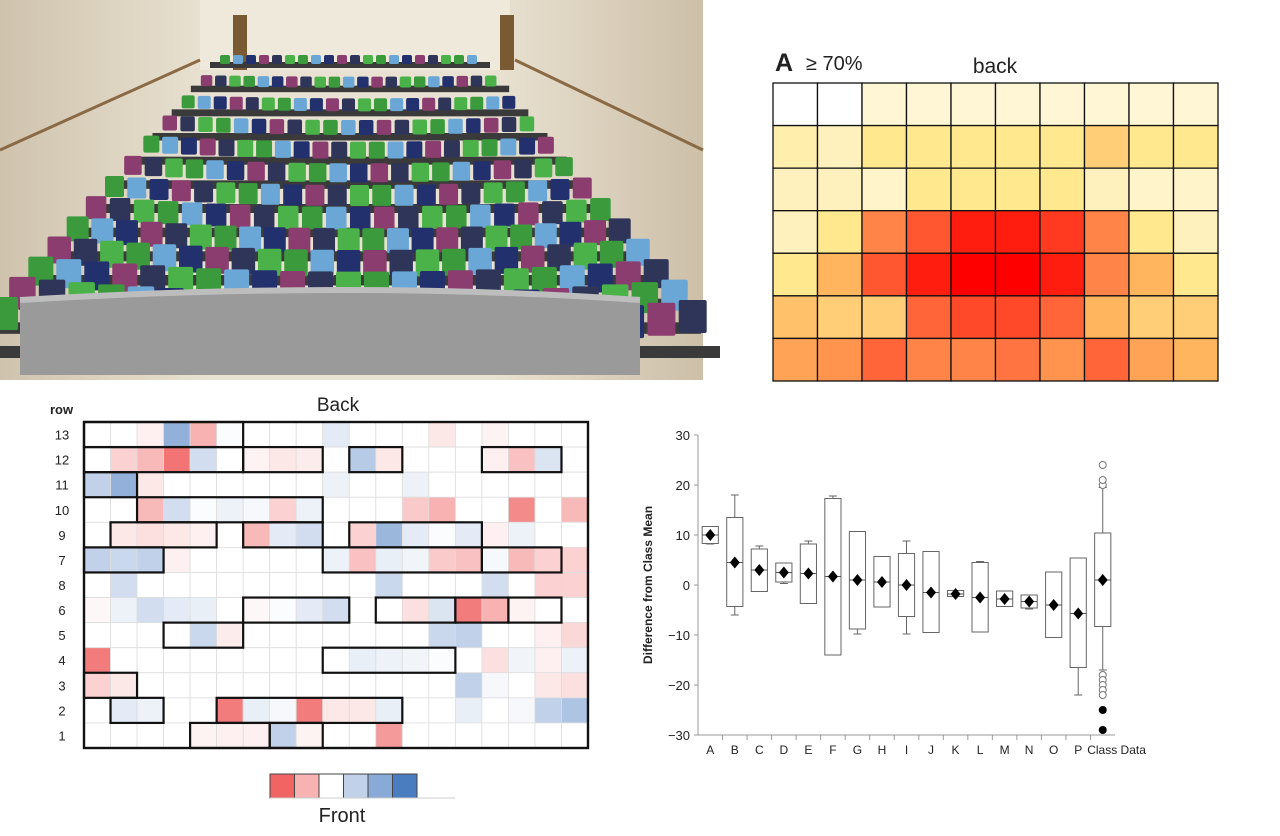 This screenshot has width=1280, height=836. I want to click on y-tick-label: 10, so click(683, 535).